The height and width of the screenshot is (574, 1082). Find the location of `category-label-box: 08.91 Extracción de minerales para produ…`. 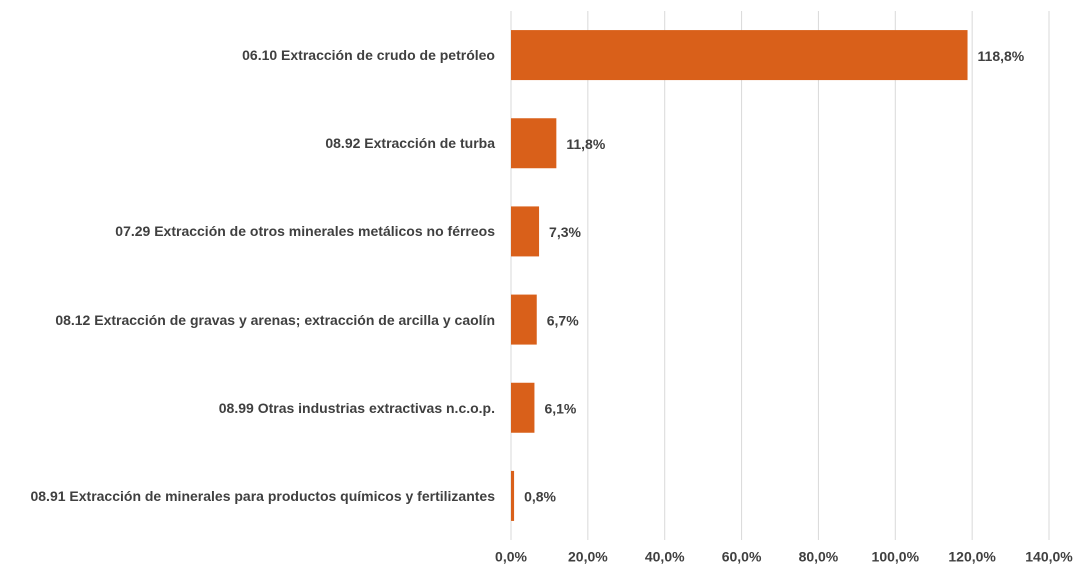

category-label-box: 08.91 Extracción de minerales para produ… is located at coordinates (247, 496).